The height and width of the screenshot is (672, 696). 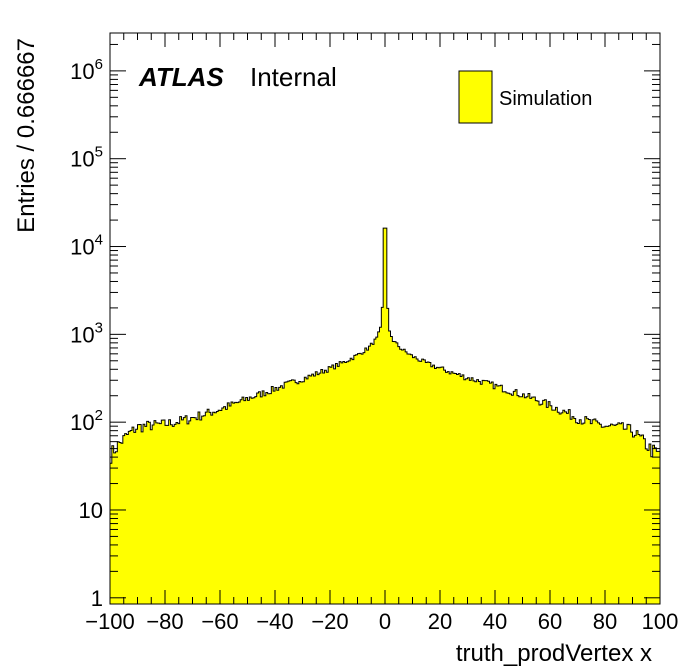 I want to click on x-tick-label: 60, so click(x=550, y=621).